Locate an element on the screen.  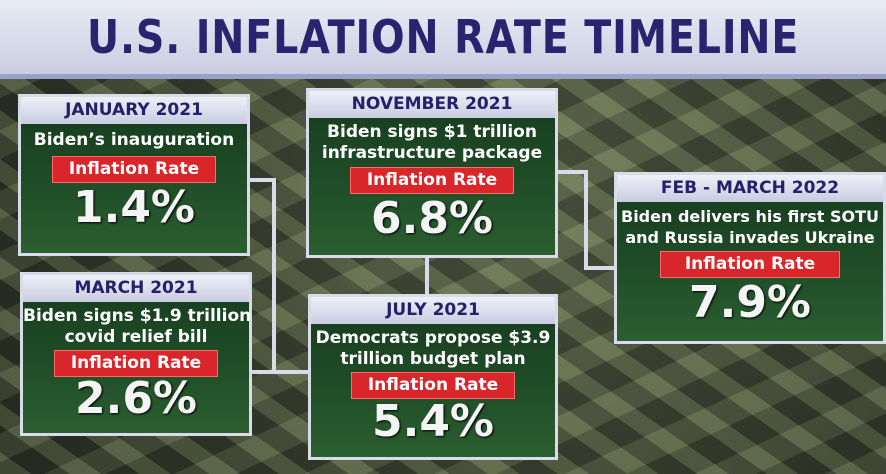
card-date: JANUARY 2021 is located at coordinates (134, 110).